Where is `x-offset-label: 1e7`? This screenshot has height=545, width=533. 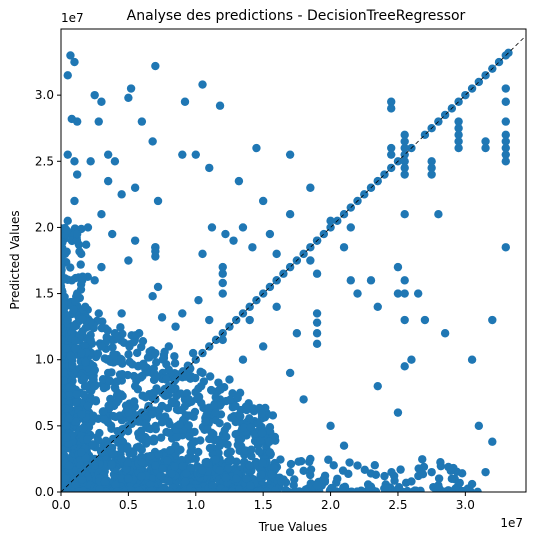
x-offset-label: 1e7 is located at coordinates (511, 523).